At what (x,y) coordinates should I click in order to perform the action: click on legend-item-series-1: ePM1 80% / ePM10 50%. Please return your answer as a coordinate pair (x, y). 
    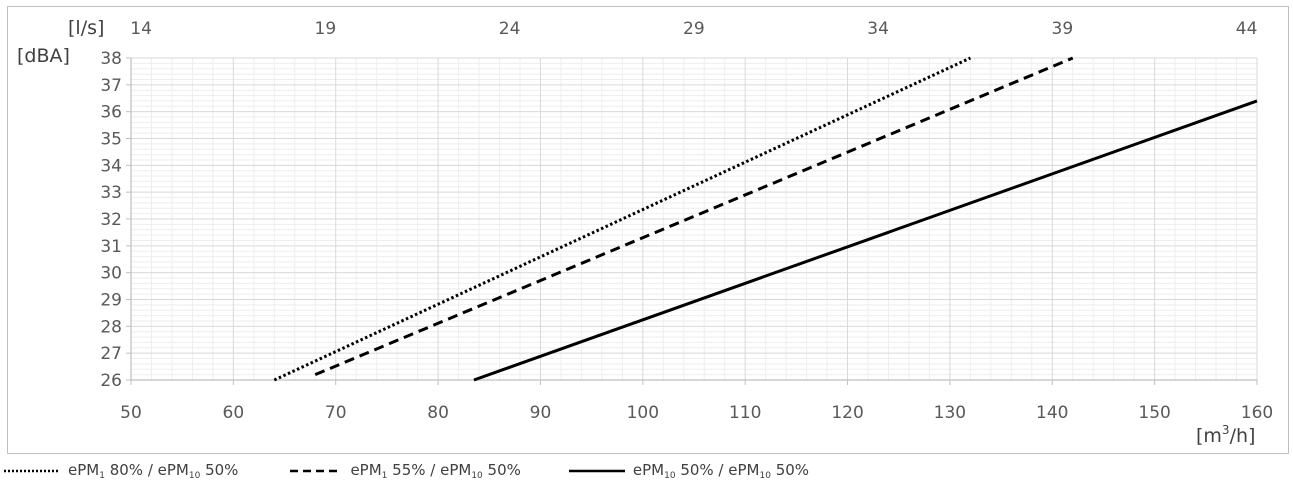
    Looking at the image, I should click on (121, 471).